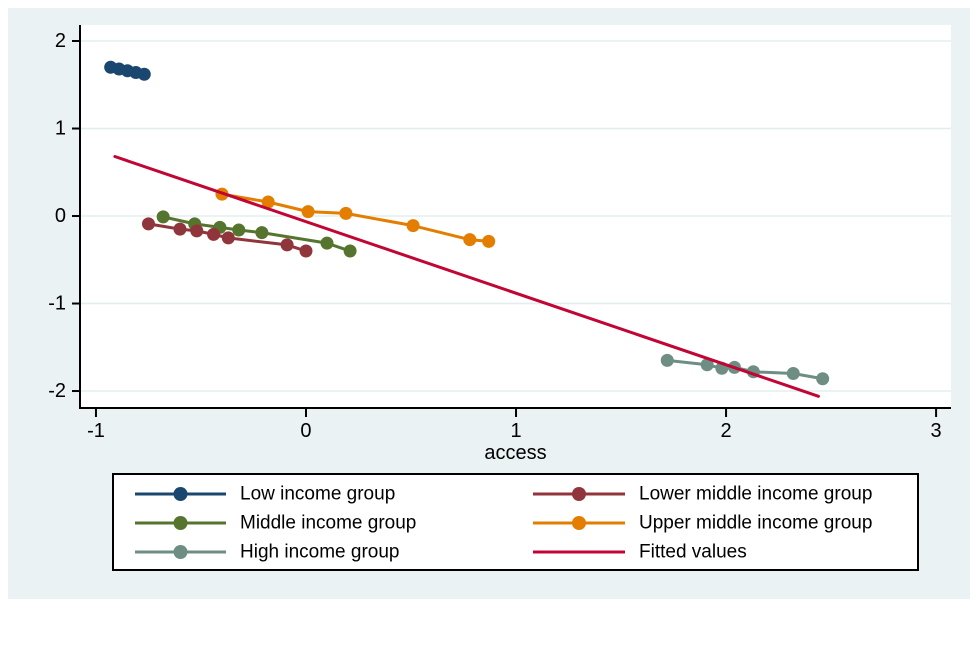 This screenshot has width=978, height=657. I want to click on legend-label: Low income group, so click(317, 494).